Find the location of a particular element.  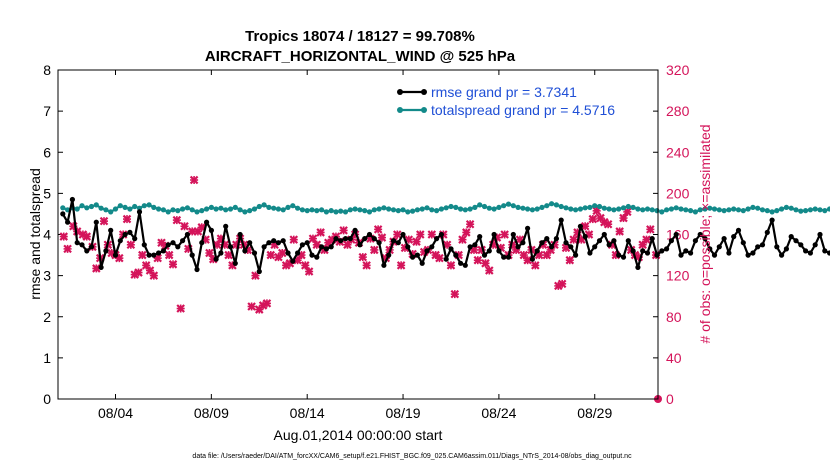

left-y-axis-label: rmse and totalspread is located at coordinates (35, 234).